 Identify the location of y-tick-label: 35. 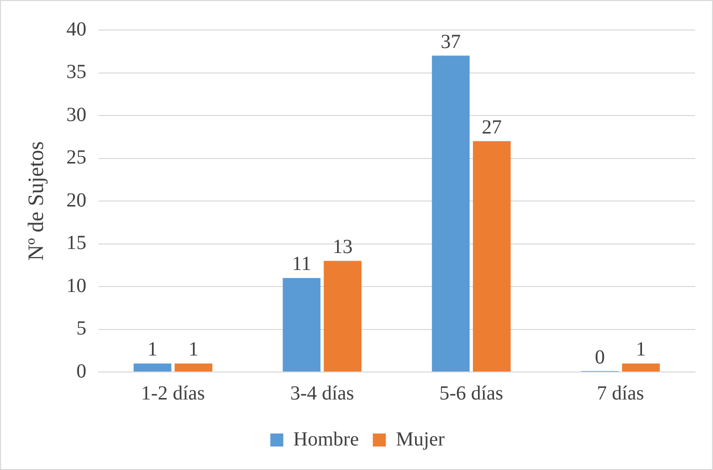
(76, 72).